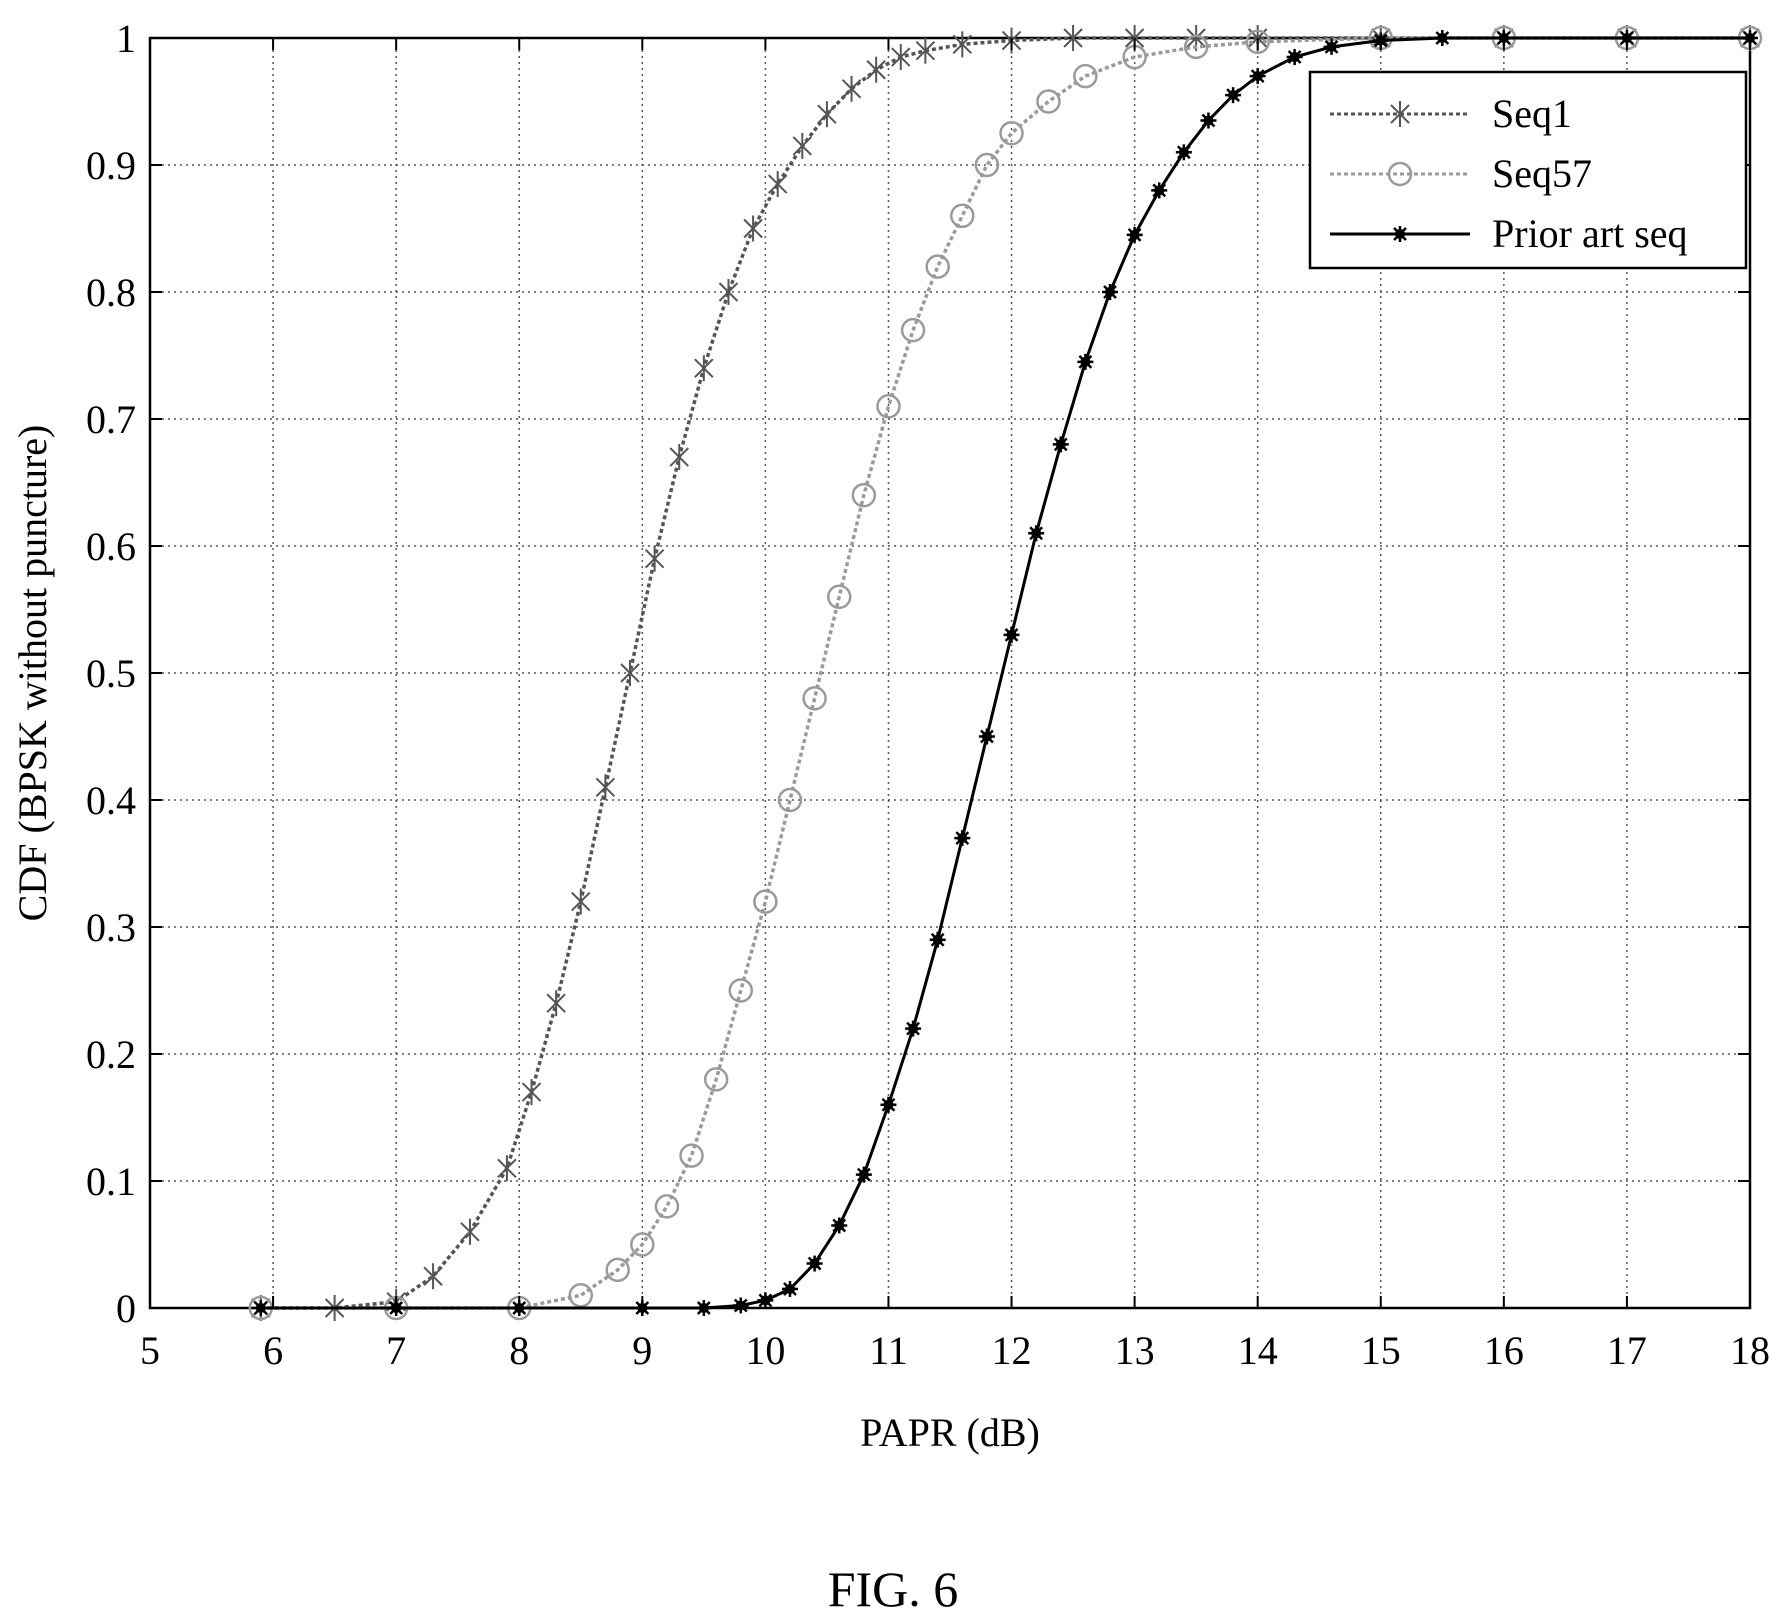  What do you see at coordinates (1012, 1350) in the screenshot?
I see `x-tick-label: 12` at bounding box center [1012, 1350].